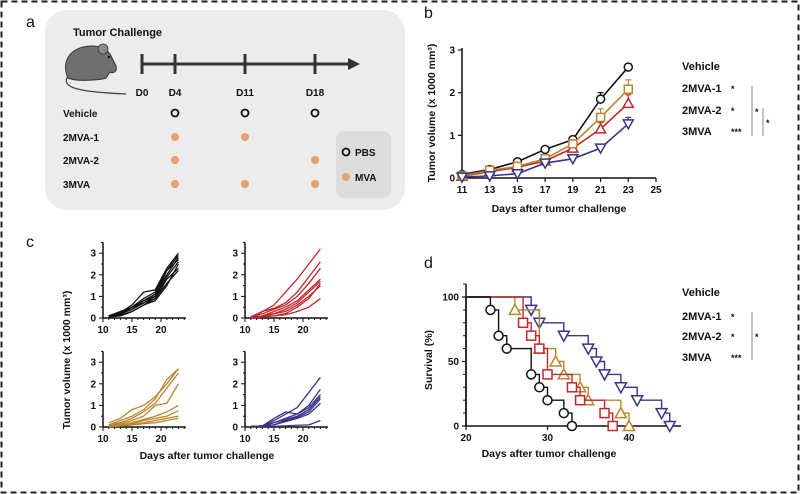 The image size is (800, 494). Describe the element at coordinates (280, 397) in the screenshot. I see `subplot-3MVA: 0 1 2 3 10 15 20` at that location.